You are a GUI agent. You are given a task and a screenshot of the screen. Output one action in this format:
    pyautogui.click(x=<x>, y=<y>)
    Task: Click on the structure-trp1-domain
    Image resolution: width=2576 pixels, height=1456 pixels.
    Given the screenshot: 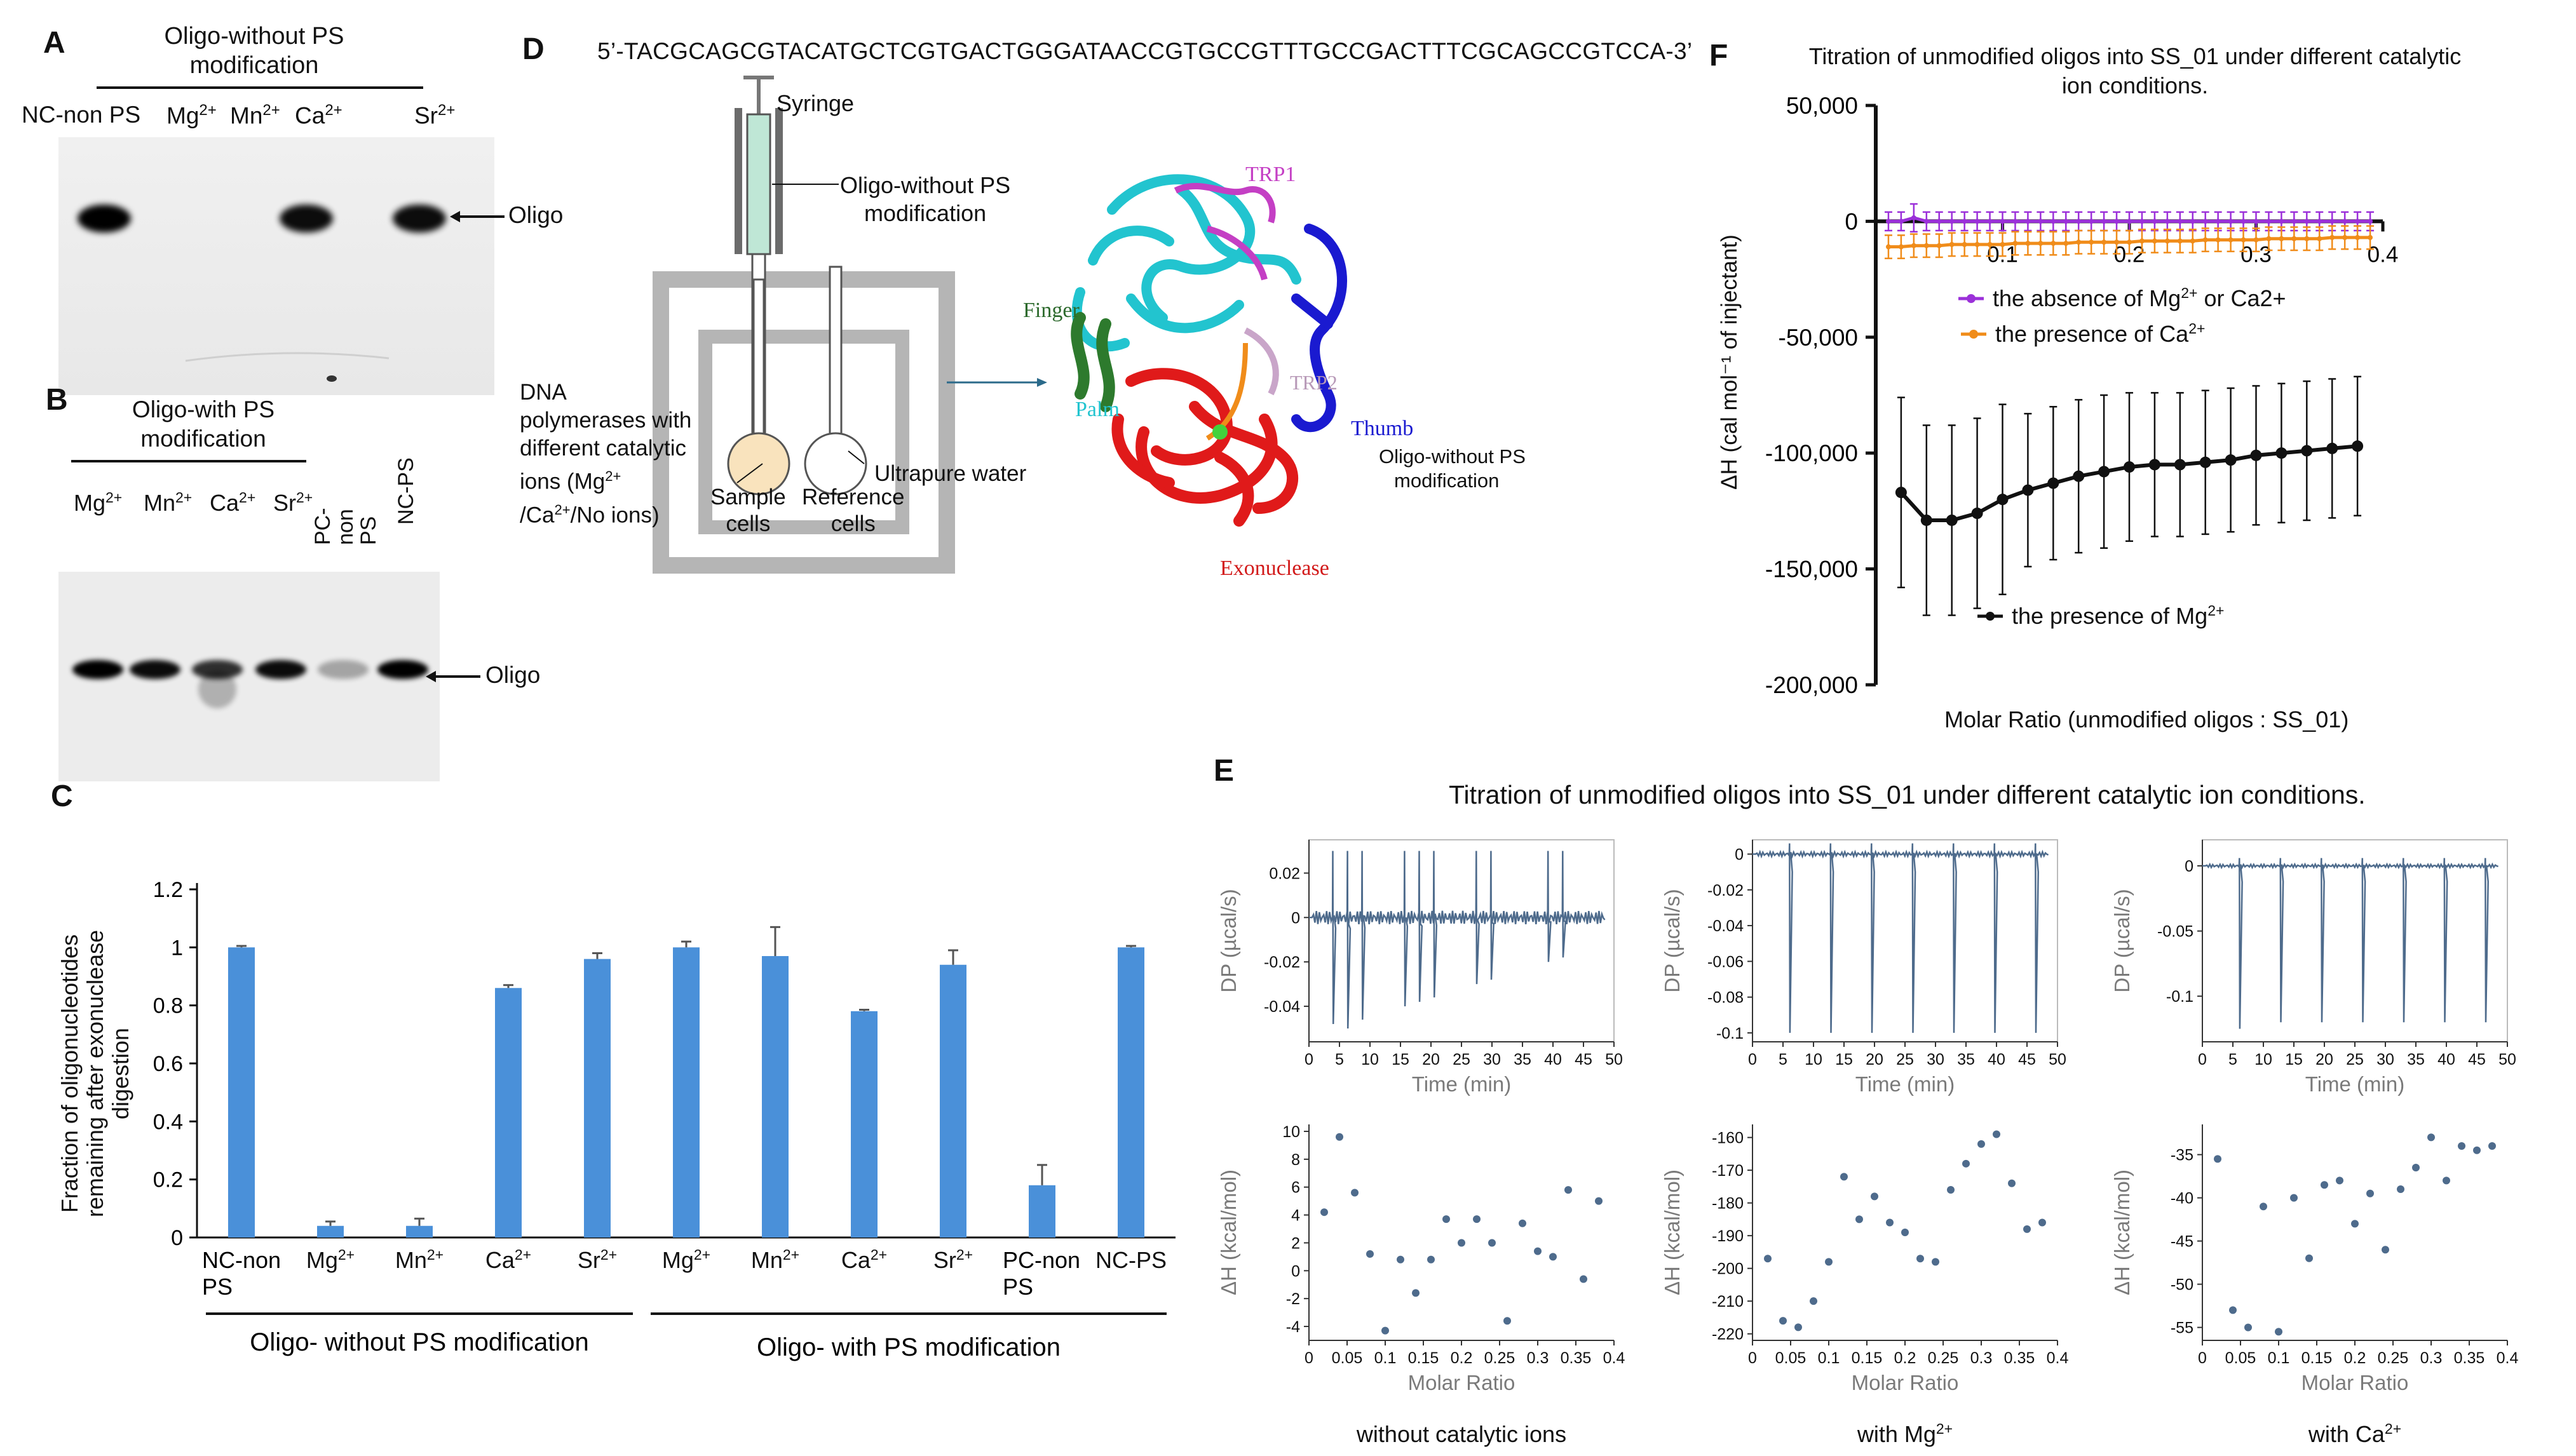 What is the action you would take?
    pyautogui.click(x=1225, y=232)
    